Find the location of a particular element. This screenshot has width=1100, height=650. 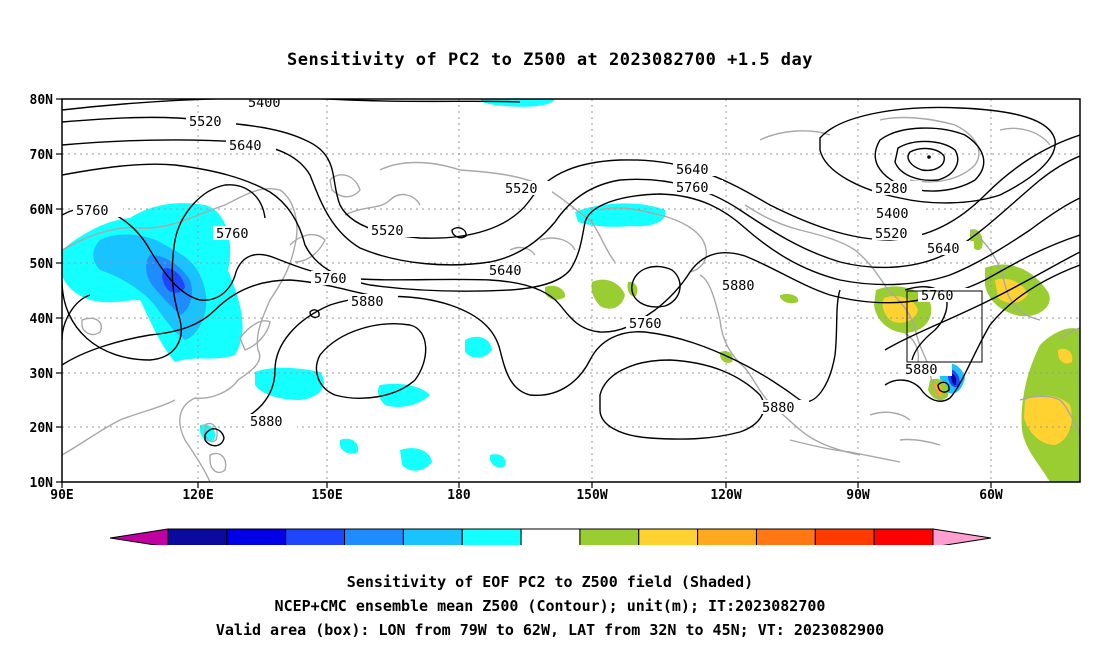

low-center-marker is located at coordinates (929, 157).